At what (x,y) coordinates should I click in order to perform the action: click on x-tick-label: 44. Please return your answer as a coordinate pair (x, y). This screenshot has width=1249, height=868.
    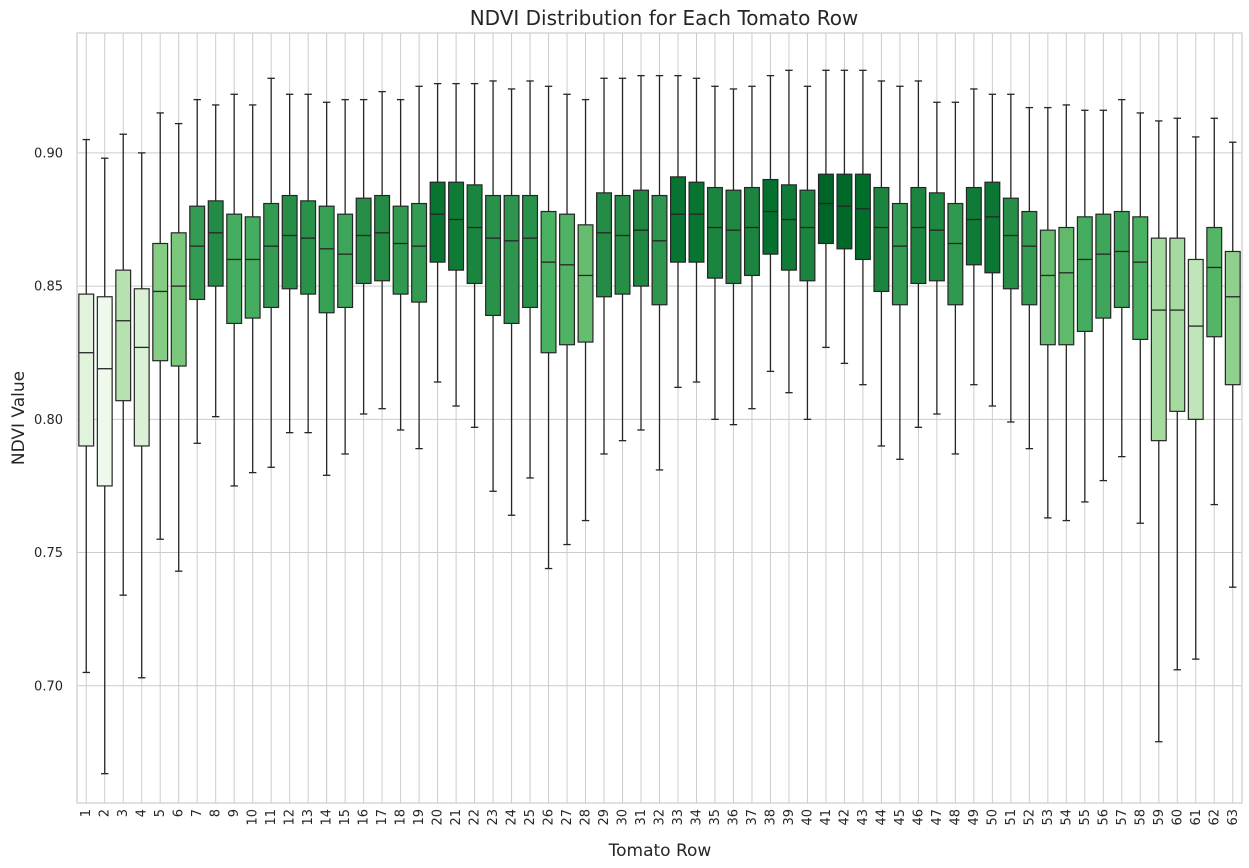
    Looking at the image, I should click on (881, 817).